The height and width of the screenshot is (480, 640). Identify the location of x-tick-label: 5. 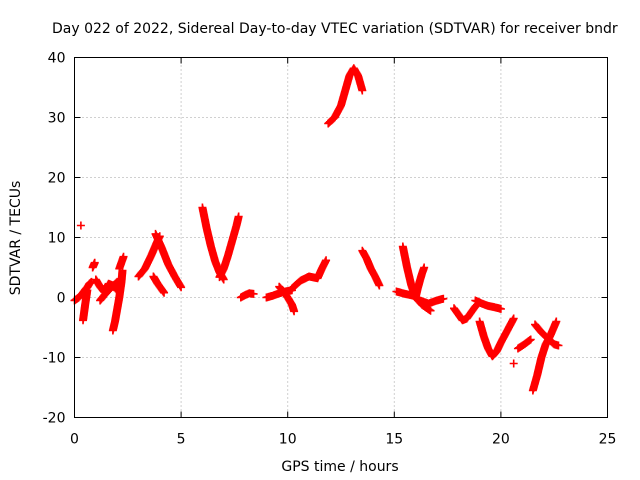
(181, 440).